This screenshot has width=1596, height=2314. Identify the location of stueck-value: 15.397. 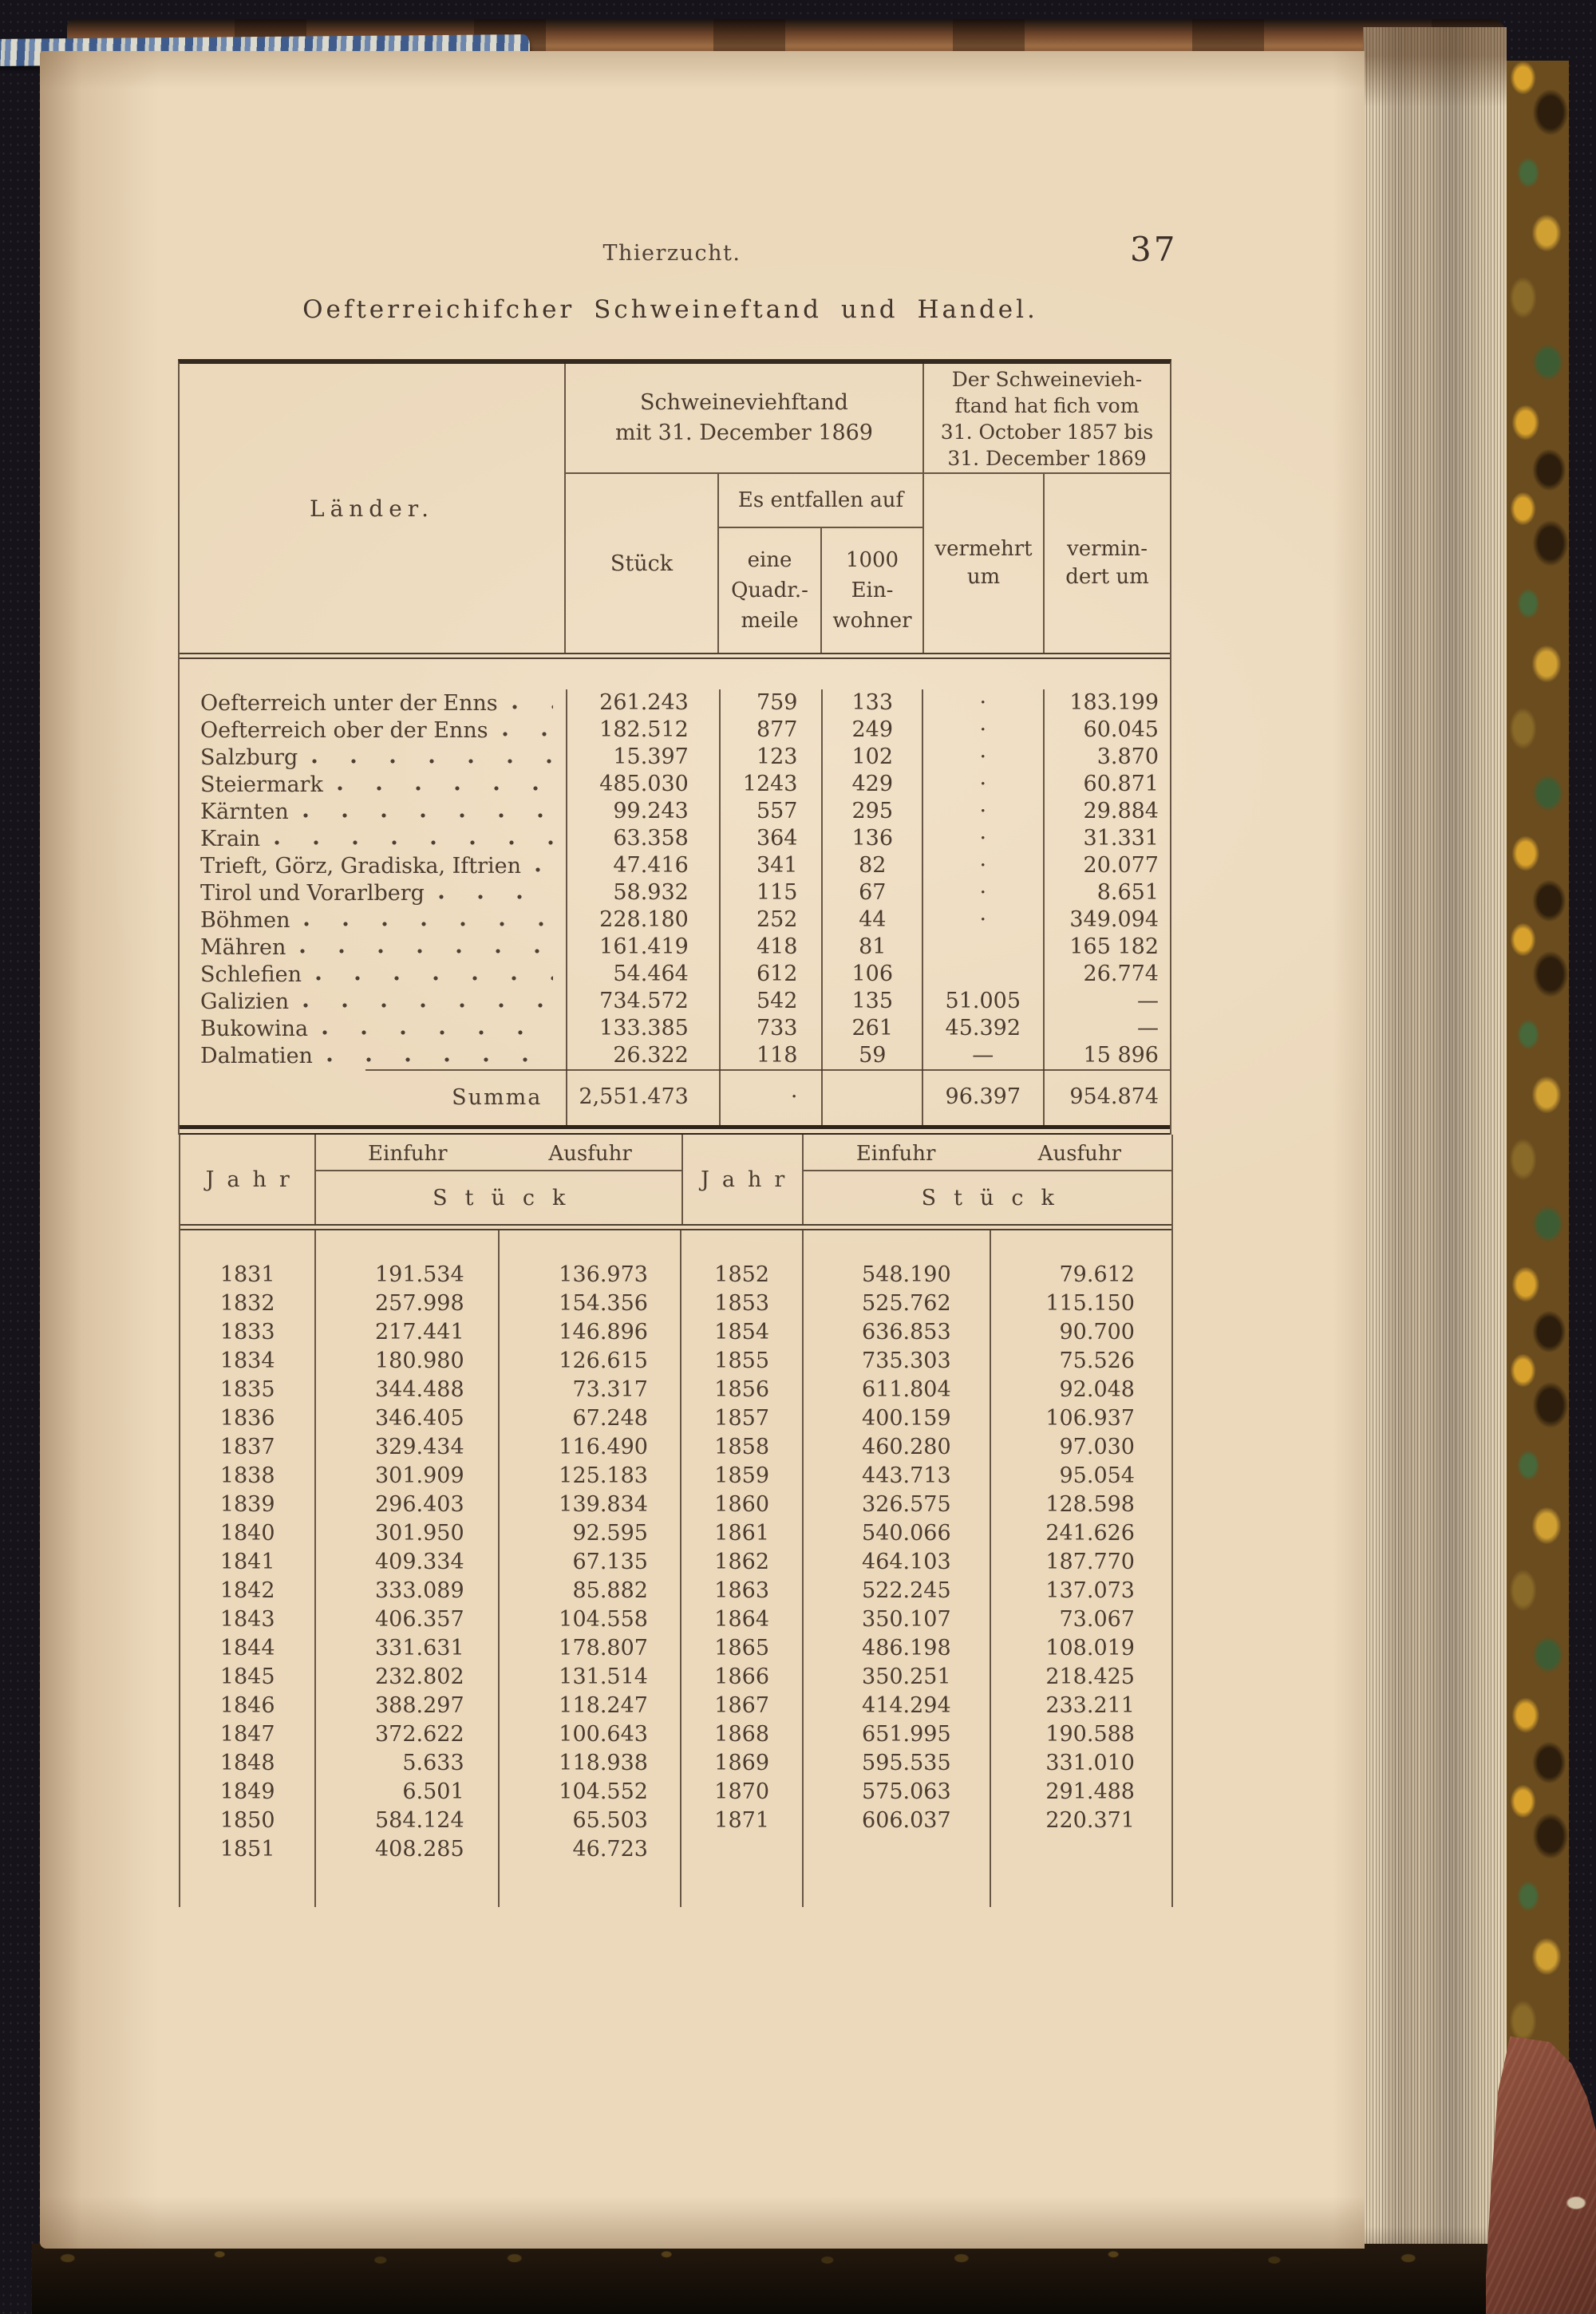
(644, 757).